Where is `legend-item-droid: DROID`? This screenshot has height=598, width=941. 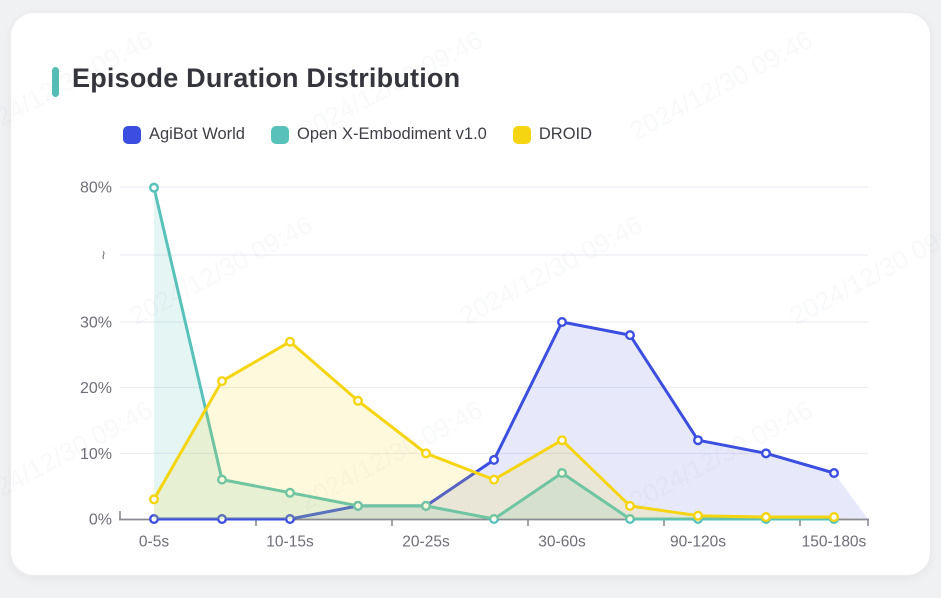
legend-item-droid: DROID is located at coordinates (552, 134).